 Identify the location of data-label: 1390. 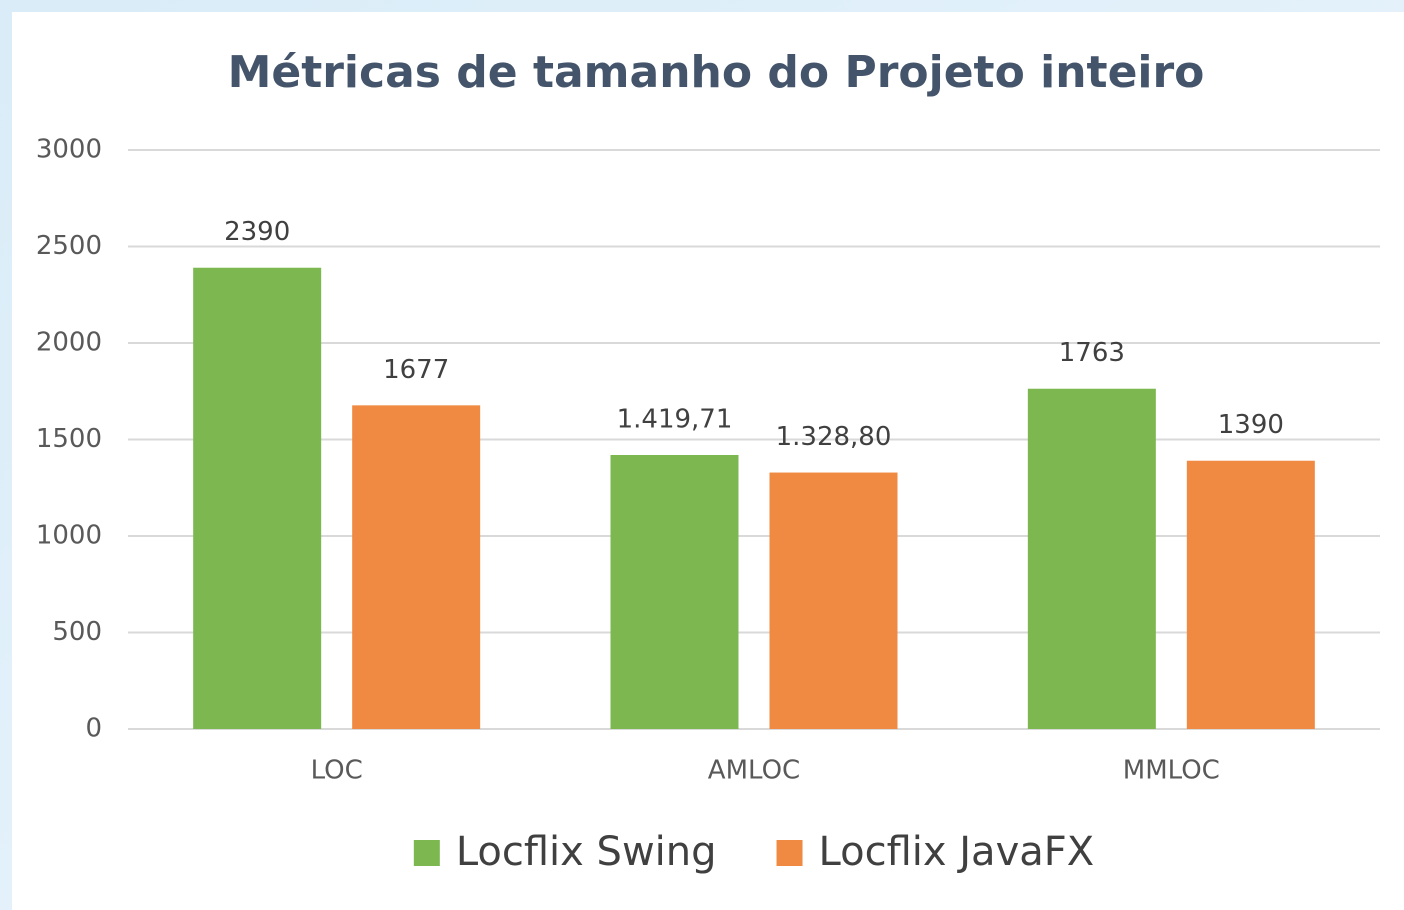
(1251, 425).